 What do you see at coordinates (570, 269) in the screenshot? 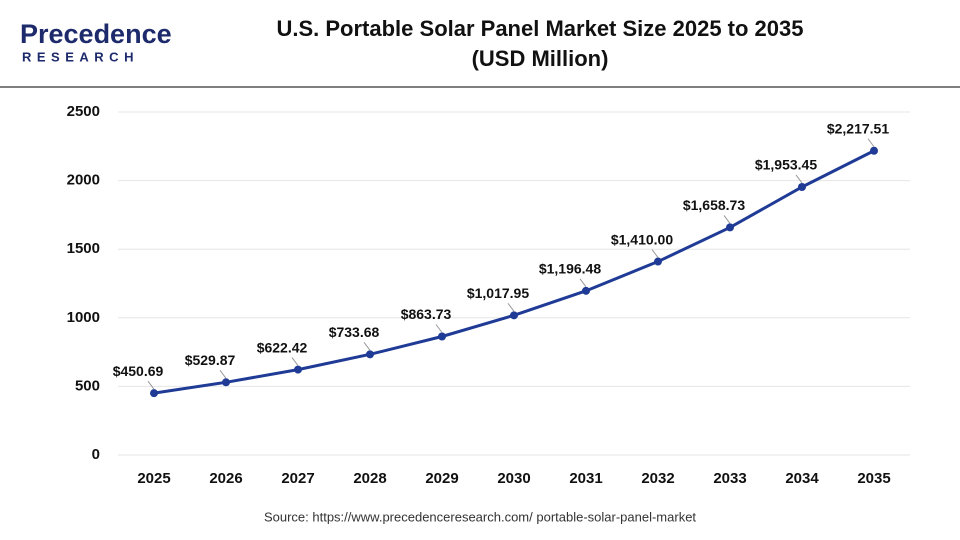
I see `data-label: $1,196.48` at bounding box center [570, 269].